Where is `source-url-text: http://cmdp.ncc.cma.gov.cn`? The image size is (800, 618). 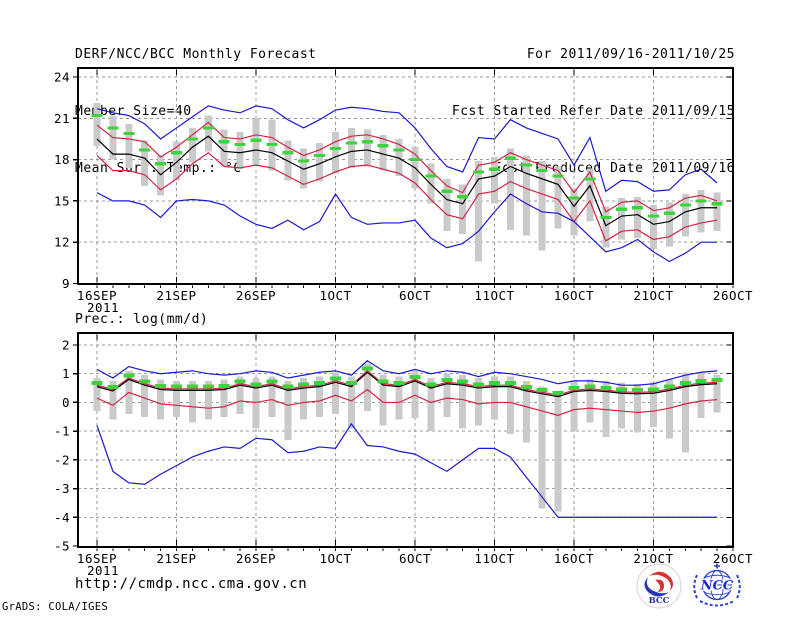
source-url-text: http://cmdp.ncc.cma.gov.cn is located at coordinates (191, 584).